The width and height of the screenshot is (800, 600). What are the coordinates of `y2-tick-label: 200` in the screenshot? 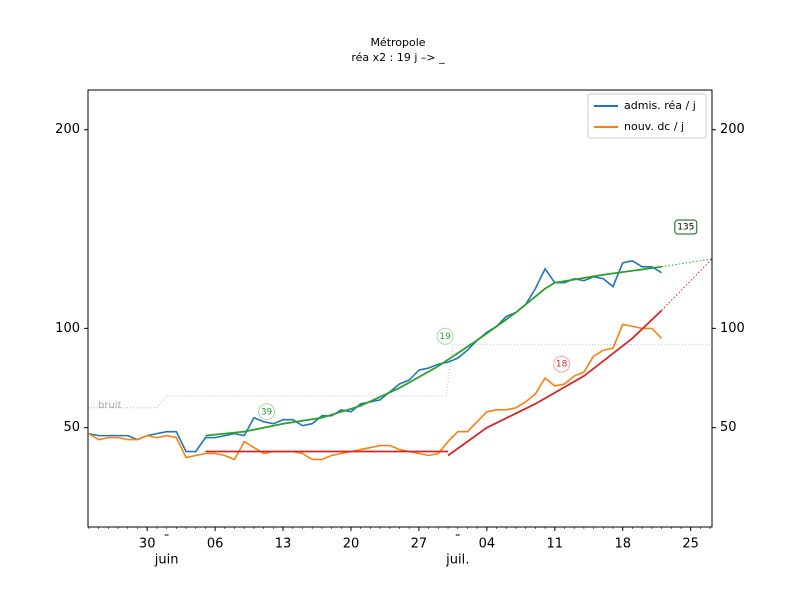 It's located at (732, 129).